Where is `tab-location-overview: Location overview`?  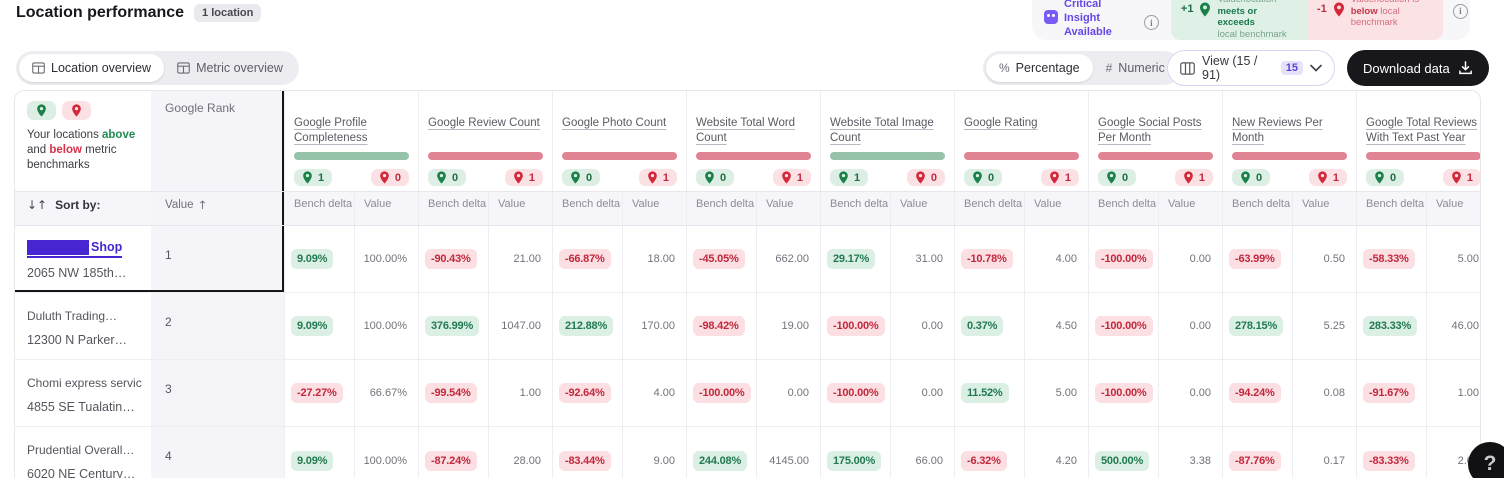 tab-location-overview: Location overview is located at coordinates (92, 68).